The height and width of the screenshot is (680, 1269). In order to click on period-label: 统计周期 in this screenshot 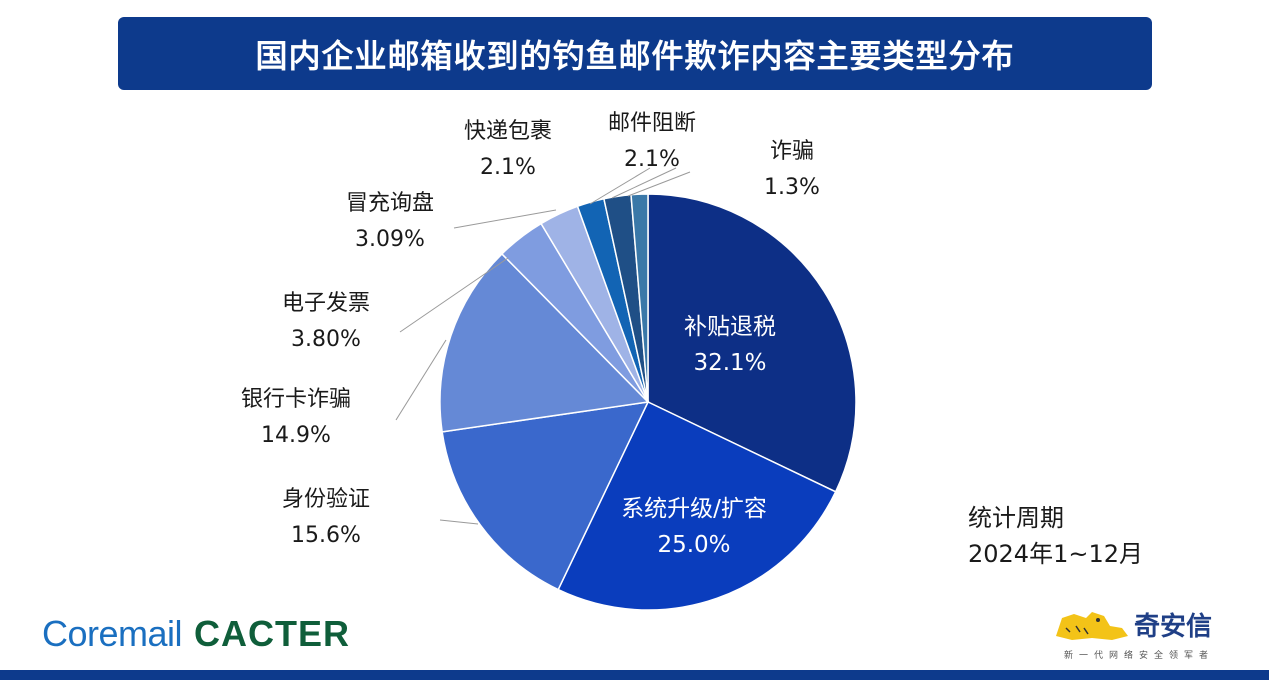, I will do `click(1016, 518)`.